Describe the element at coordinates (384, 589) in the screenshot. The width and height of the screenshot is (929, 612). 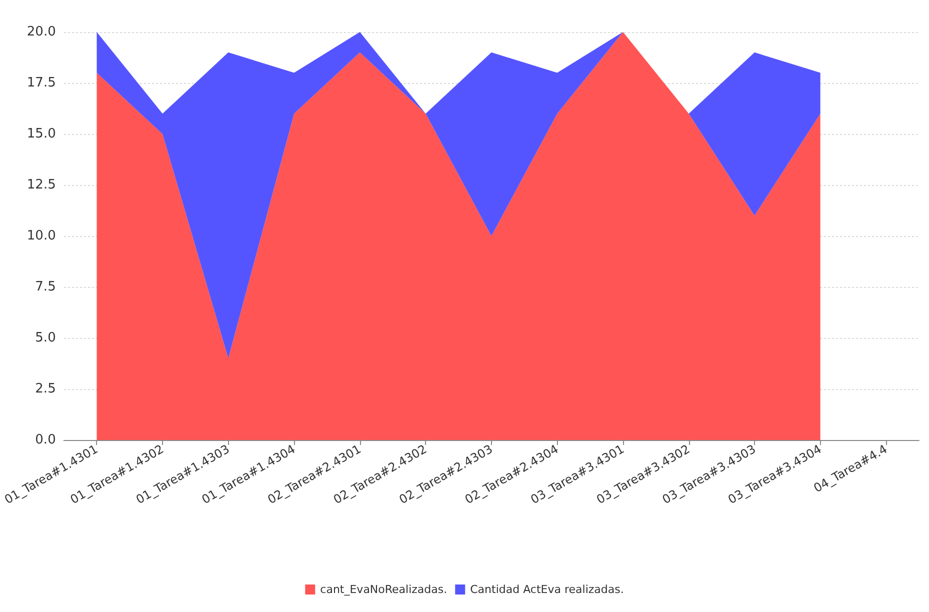
I see `legend-label: cant_EvaNoRealizadas.` at that location.